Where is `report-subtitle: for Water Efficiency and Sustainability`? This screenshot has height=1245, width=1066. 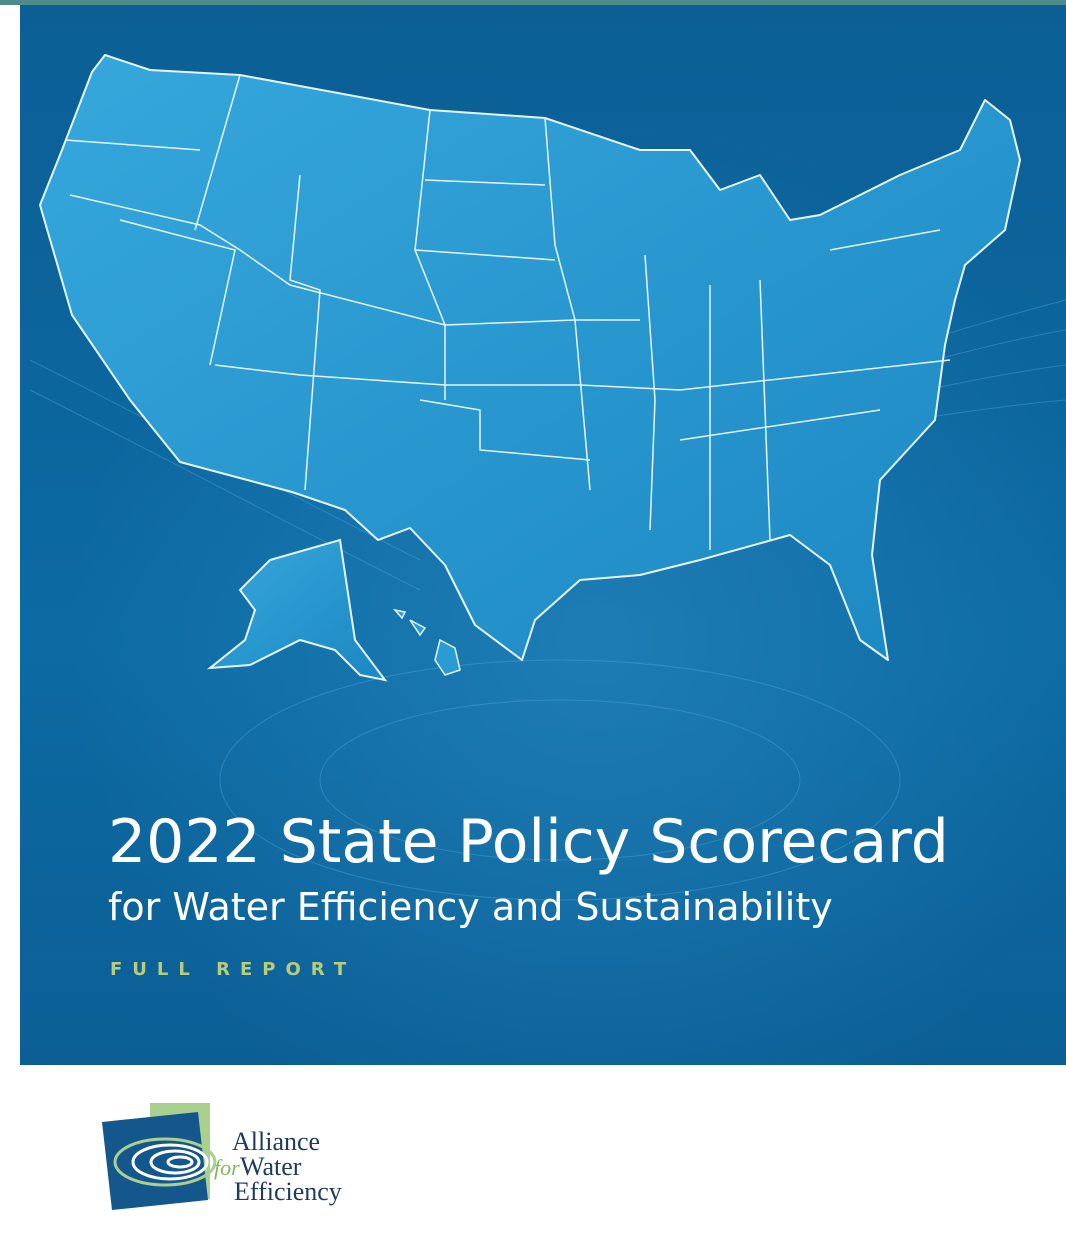 report-subtitle: for Water Efficiency and Sustainability is located at coordinates (470, 907).